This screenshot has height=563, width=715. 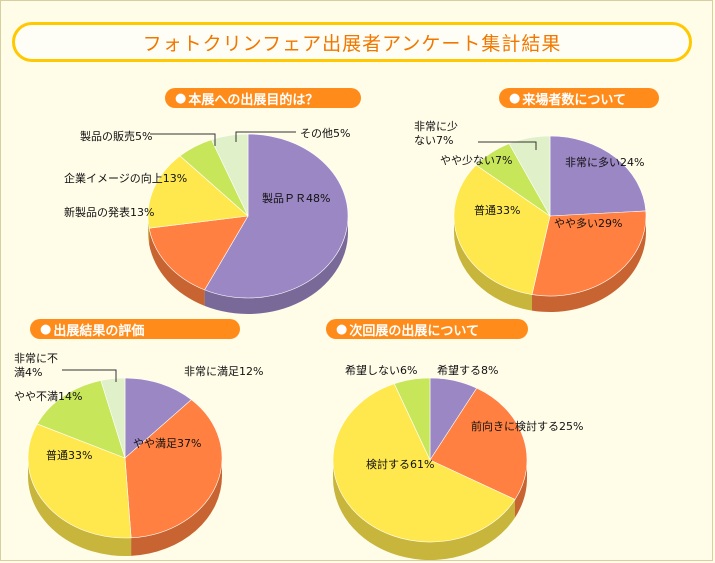 I want to click on slice-label: やや多い29%, so click(x=588, y=223).